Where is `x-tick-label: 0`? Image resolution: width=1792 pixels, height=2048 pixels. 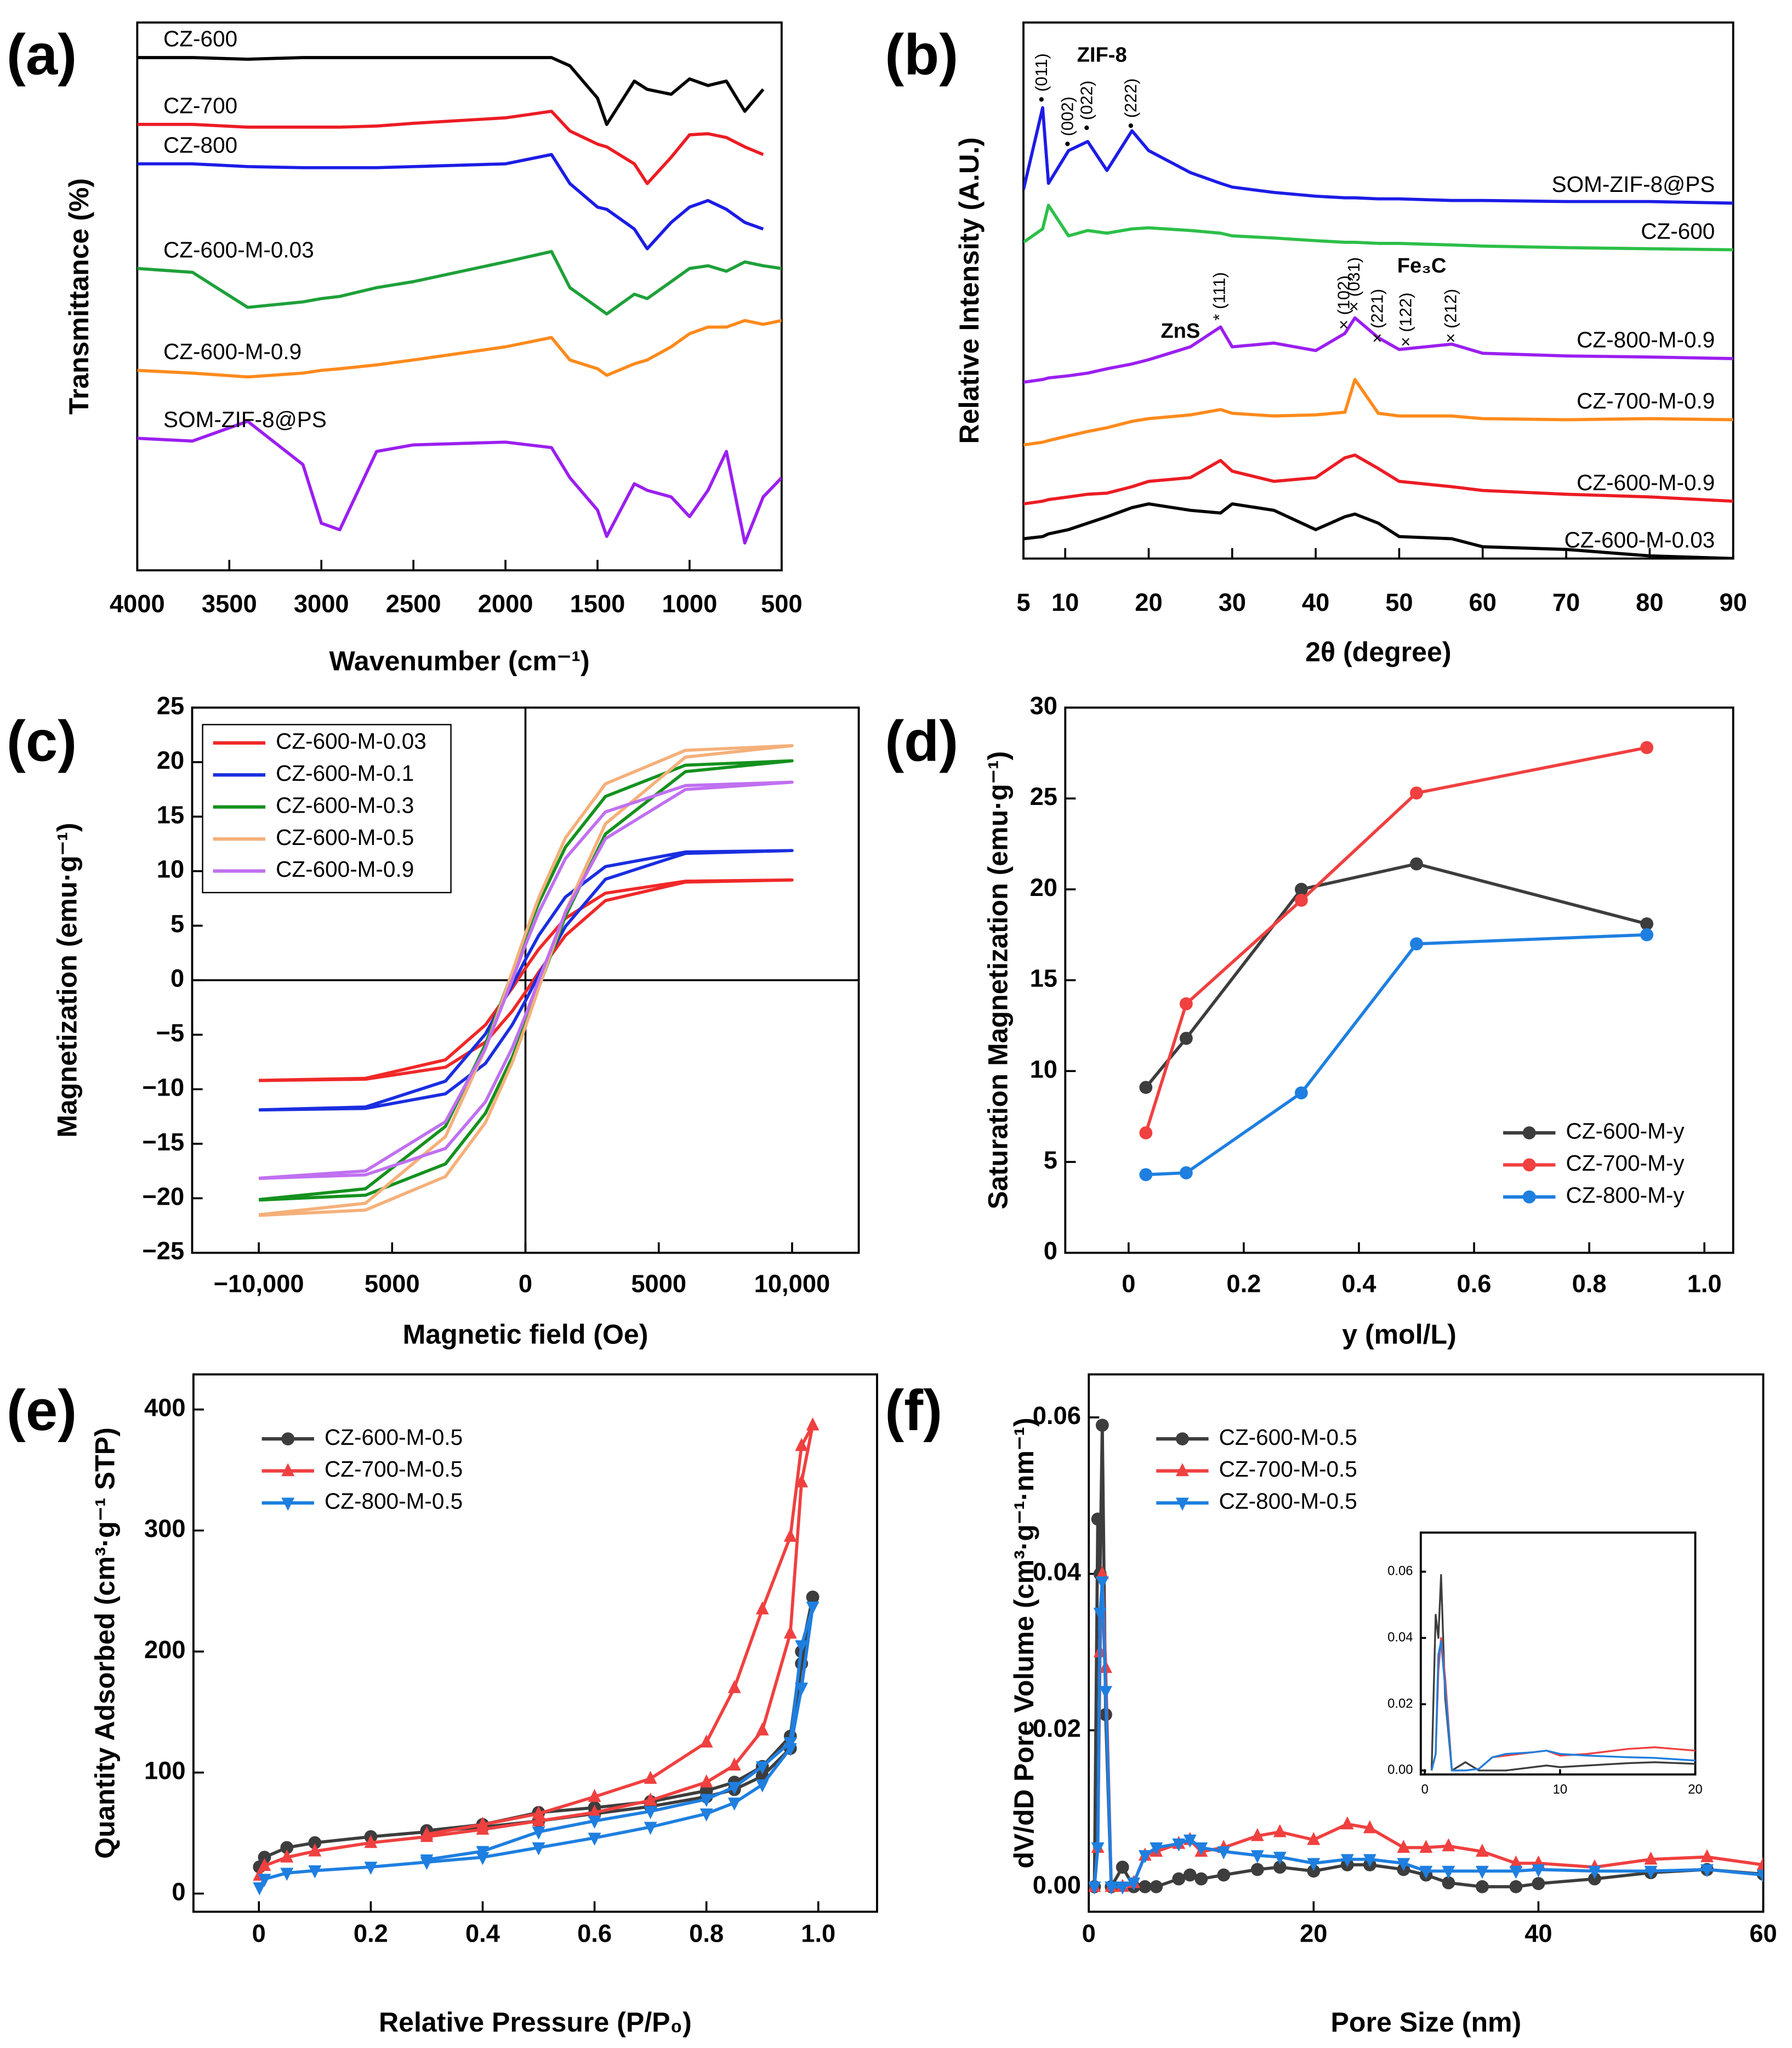 x-tick-label: 0 is located at coordinates (1128, 1283).